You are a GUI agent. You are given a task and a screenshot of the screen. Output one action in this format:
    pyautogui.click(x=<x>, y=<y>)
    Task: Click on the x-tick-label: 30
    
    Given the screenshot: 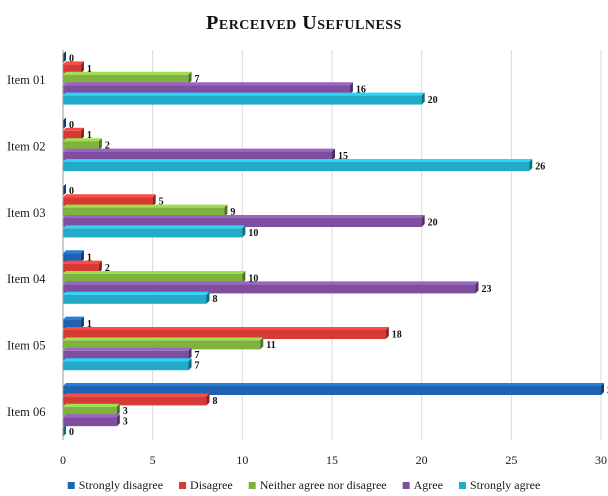 What is the action you would take?
    pyautogui.click(x=601, y=460)
    